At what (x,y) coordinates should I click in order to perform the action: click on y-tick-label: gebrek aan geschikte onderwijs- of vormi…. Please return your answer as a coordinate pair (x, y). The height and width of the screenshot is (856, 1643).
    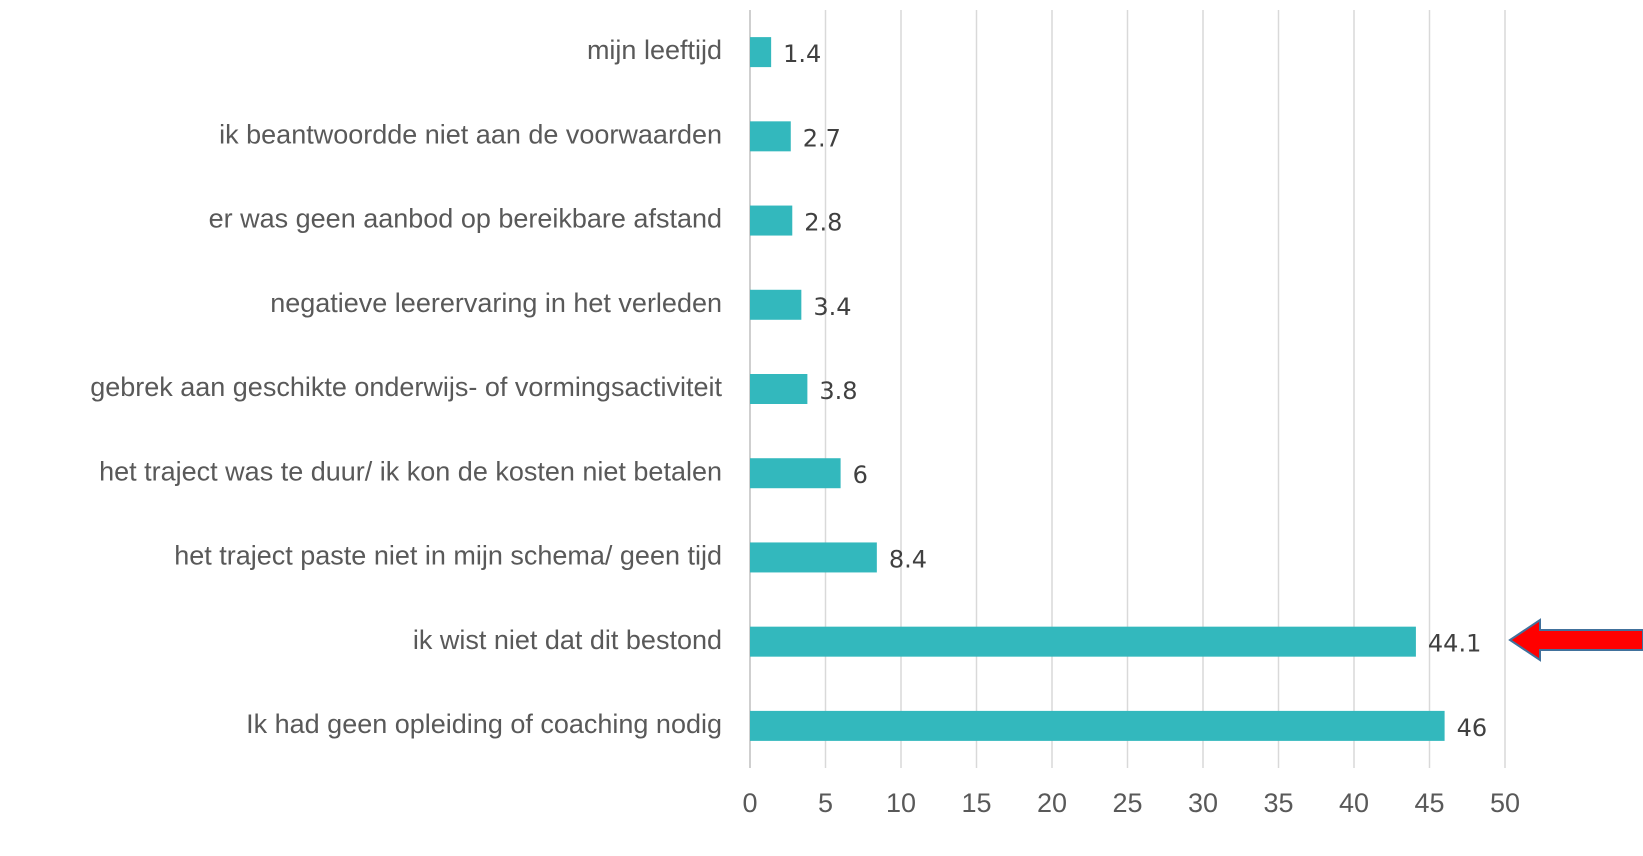
    Looking at the image, I should click on (406, 387).